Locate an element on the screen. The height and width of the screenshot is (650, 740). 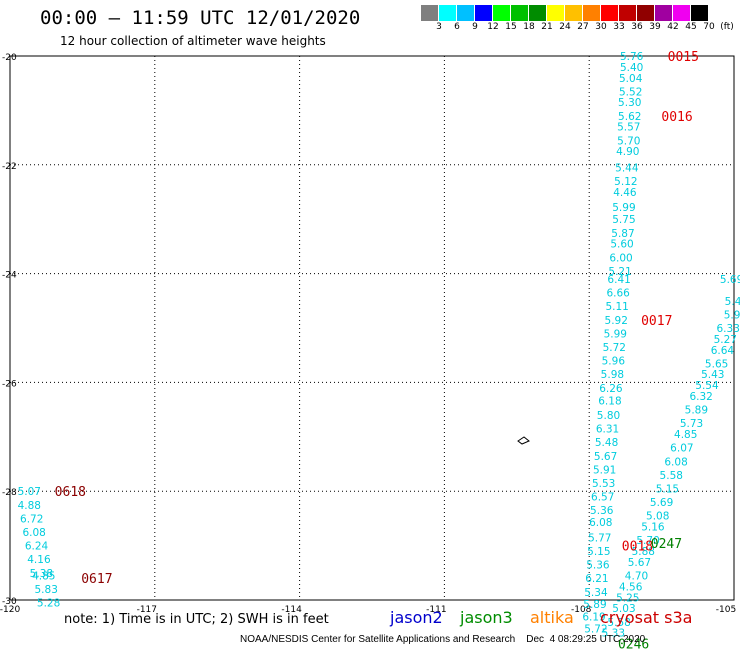
lat-tick-label: -30 is located at coordinates (9, 602).